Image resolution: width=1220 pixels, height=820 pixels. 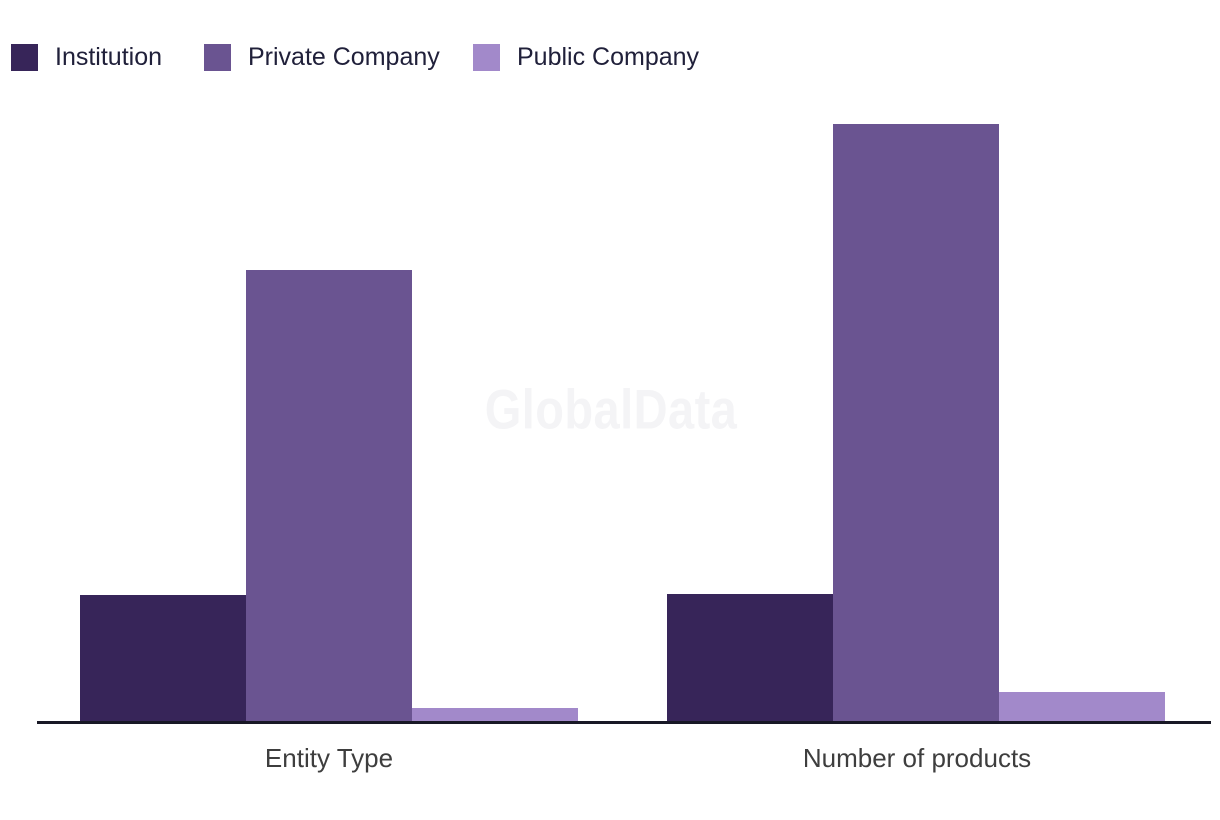 I want to click on x-axis-label-entity-type: Entity Type, so click(x=329, y=758).